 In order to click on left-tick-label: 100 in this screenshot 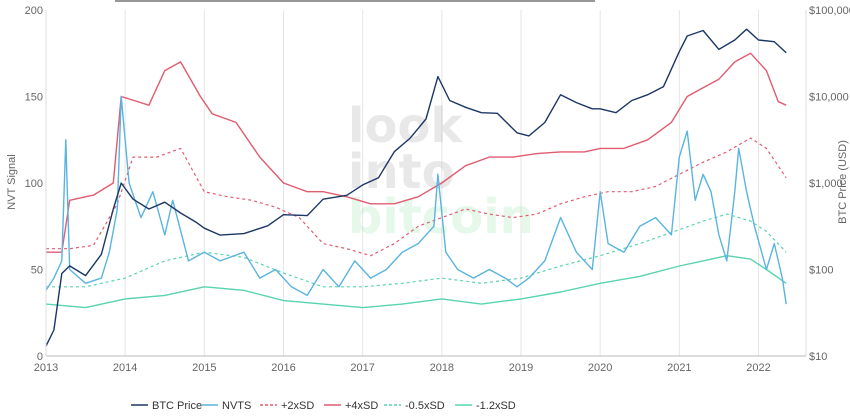, I will do `click(34, 184)`.